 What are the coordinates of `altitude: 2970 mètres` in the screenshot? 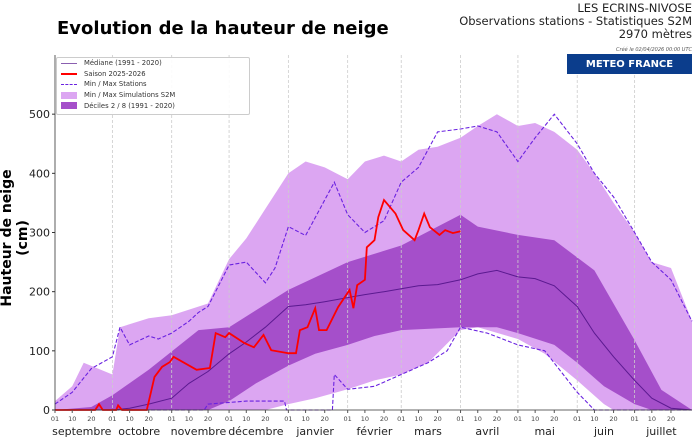 It's located at (655, 34).